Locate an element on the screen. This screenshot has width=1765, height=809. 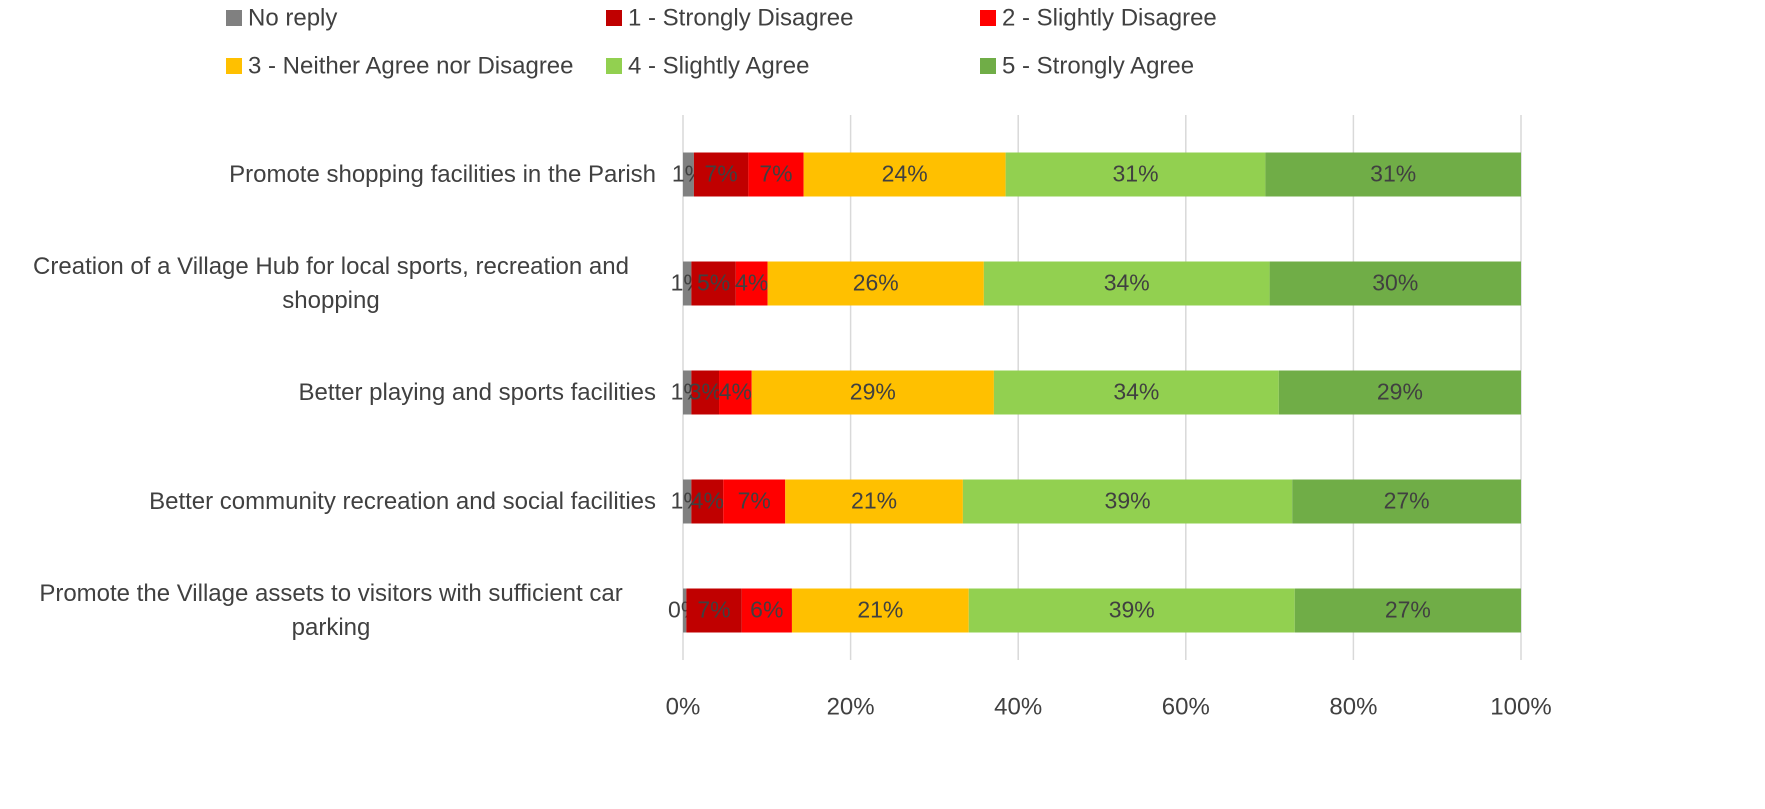
data-label: 30% is located at coordinates (1395, 283).